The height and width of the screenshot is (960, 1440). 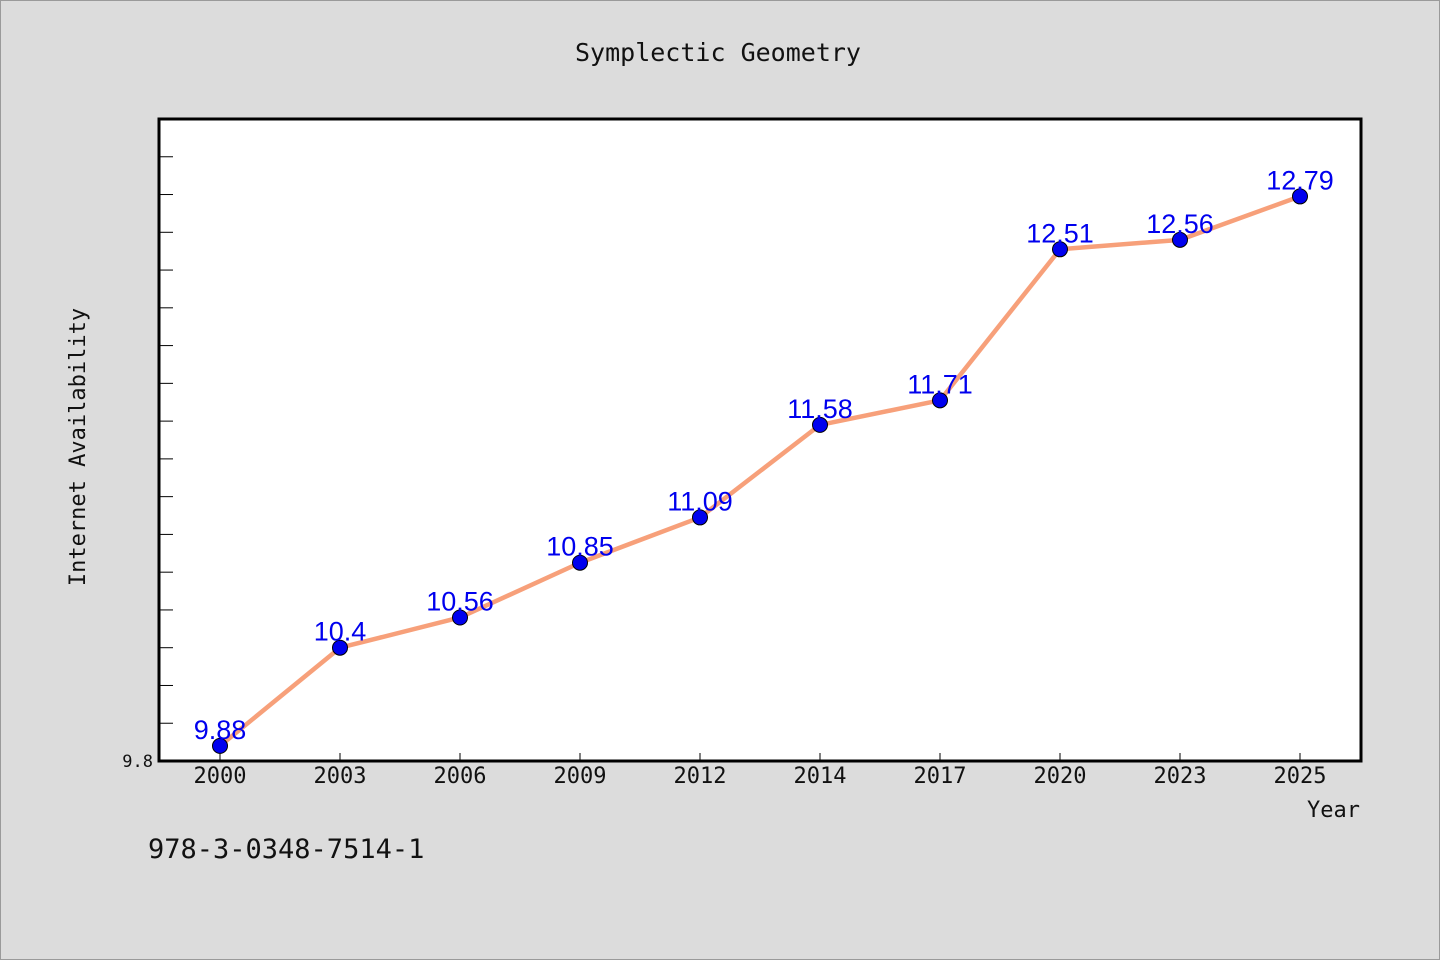 I want to click on x-tick-label: 2006, so click(x=460, y=776).